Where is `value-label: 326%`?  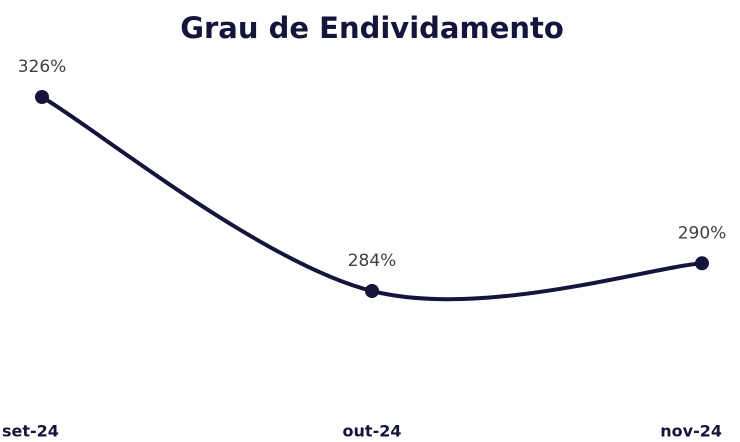 value-label: 326% is located at coordinates (42, 67).